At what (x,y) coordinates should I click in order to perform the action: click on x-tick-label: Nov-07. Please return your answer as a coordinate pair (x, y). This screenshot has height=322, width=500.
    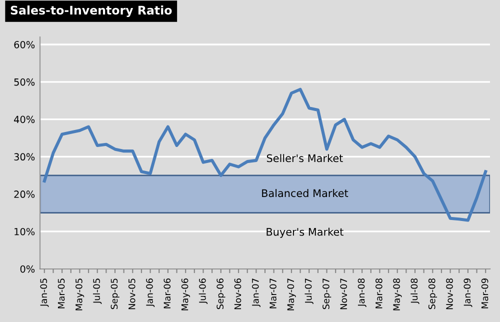
    Looking at the image, I should click on (344, 294).